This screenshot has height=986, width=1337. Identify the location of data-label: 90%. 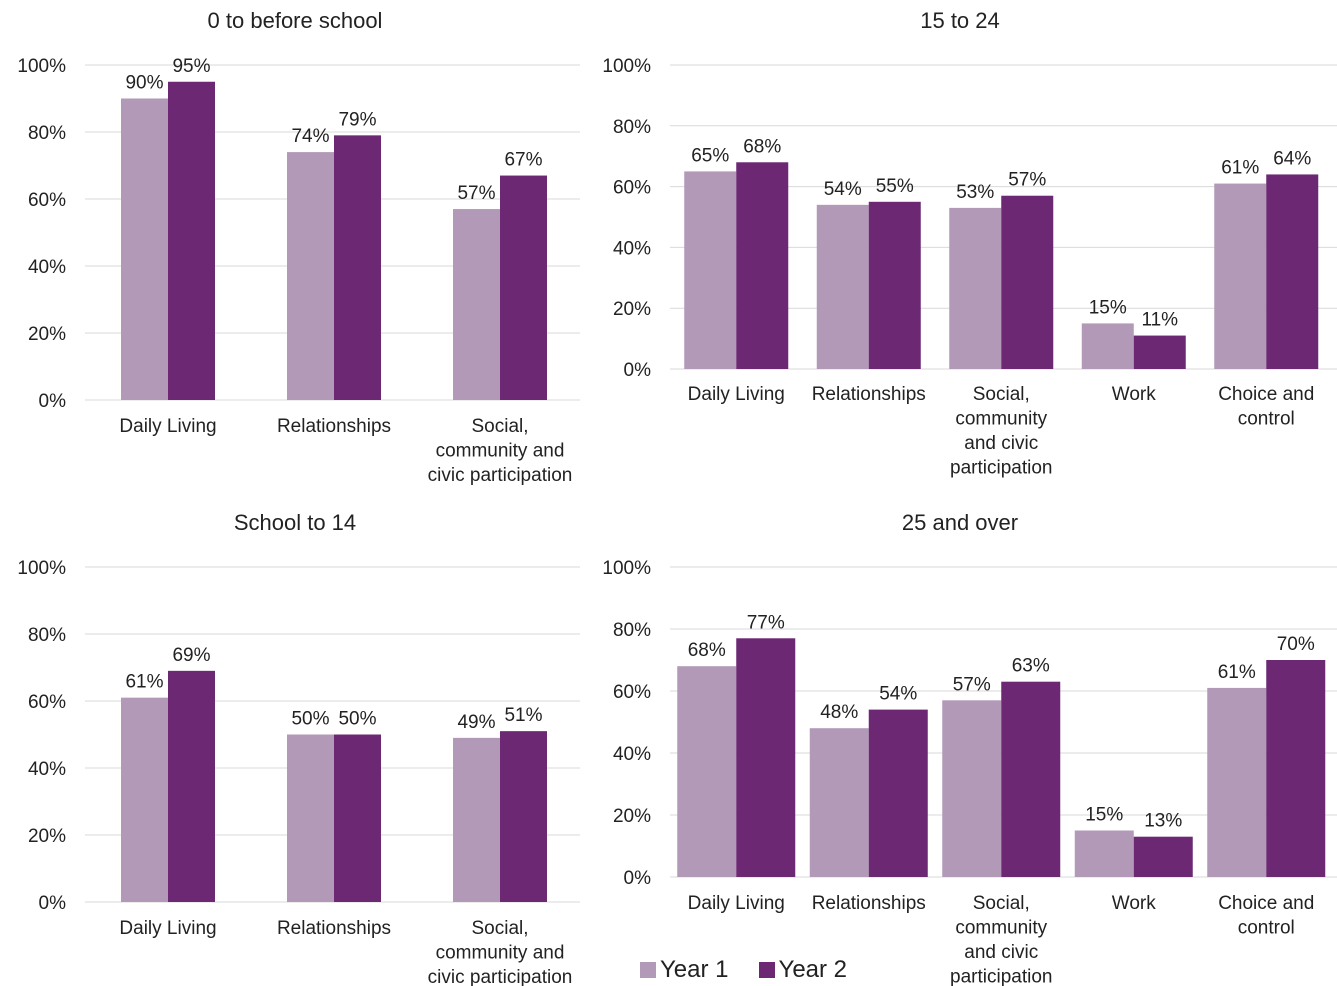
(144, 83).